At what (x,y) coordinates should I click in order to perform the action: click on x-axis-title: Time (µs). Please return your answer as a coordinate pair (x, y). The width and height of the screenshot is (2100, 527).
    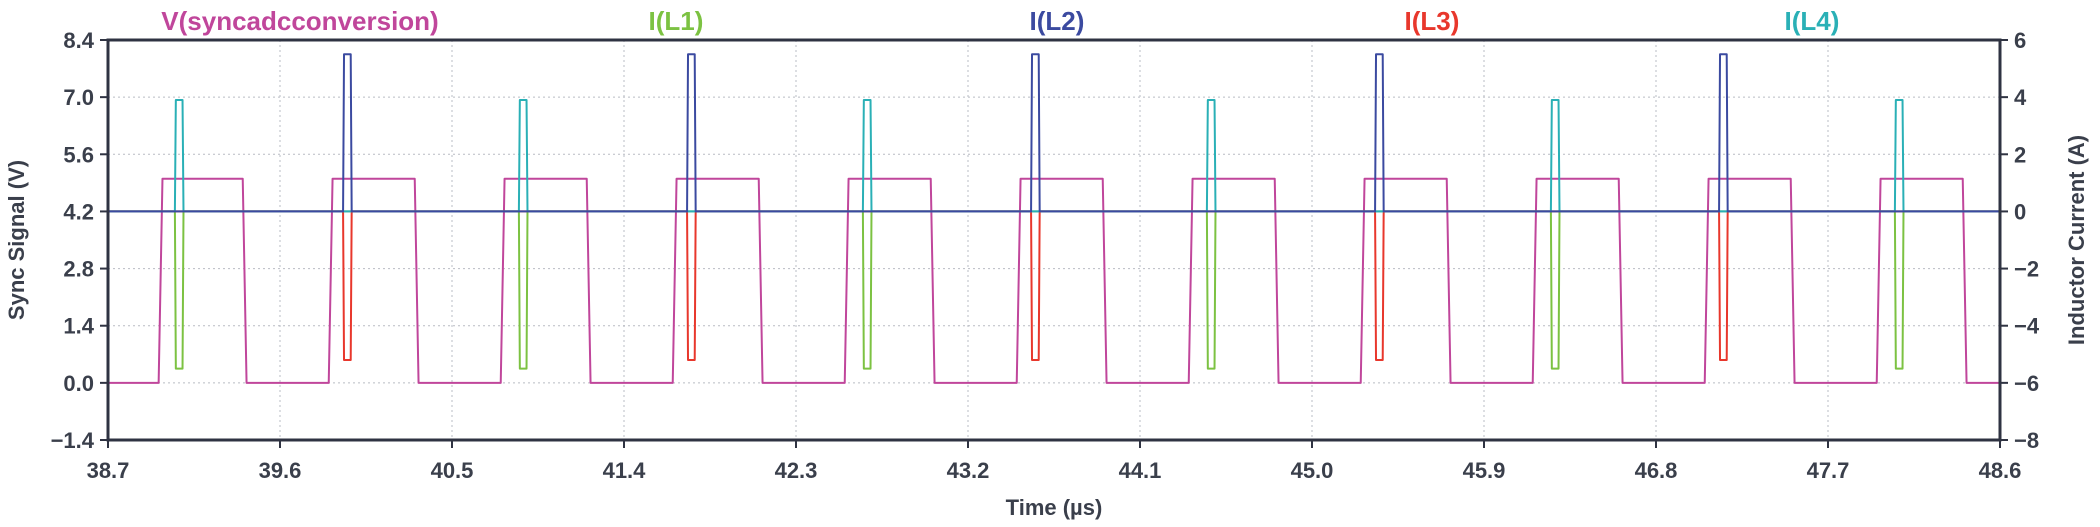
    Looking at the image, I should click on (1054, 507).